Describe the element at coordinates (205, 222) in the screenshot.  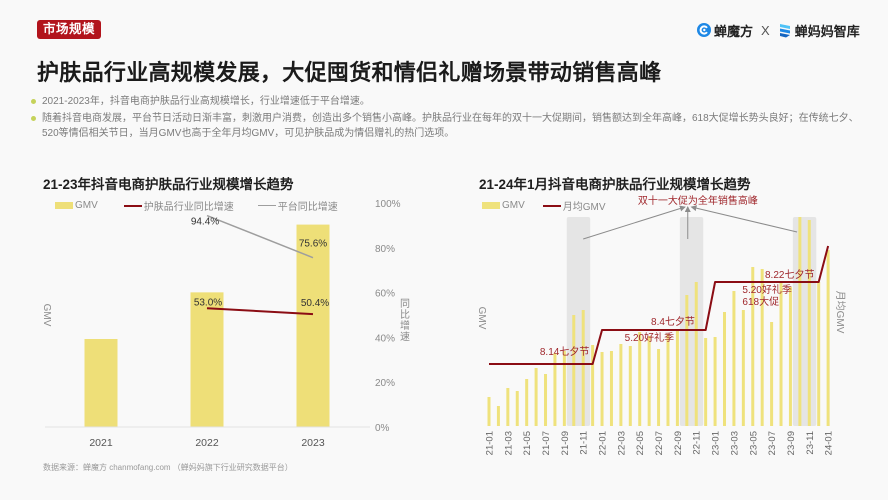
I see `data-label: 94.4%` at that location.